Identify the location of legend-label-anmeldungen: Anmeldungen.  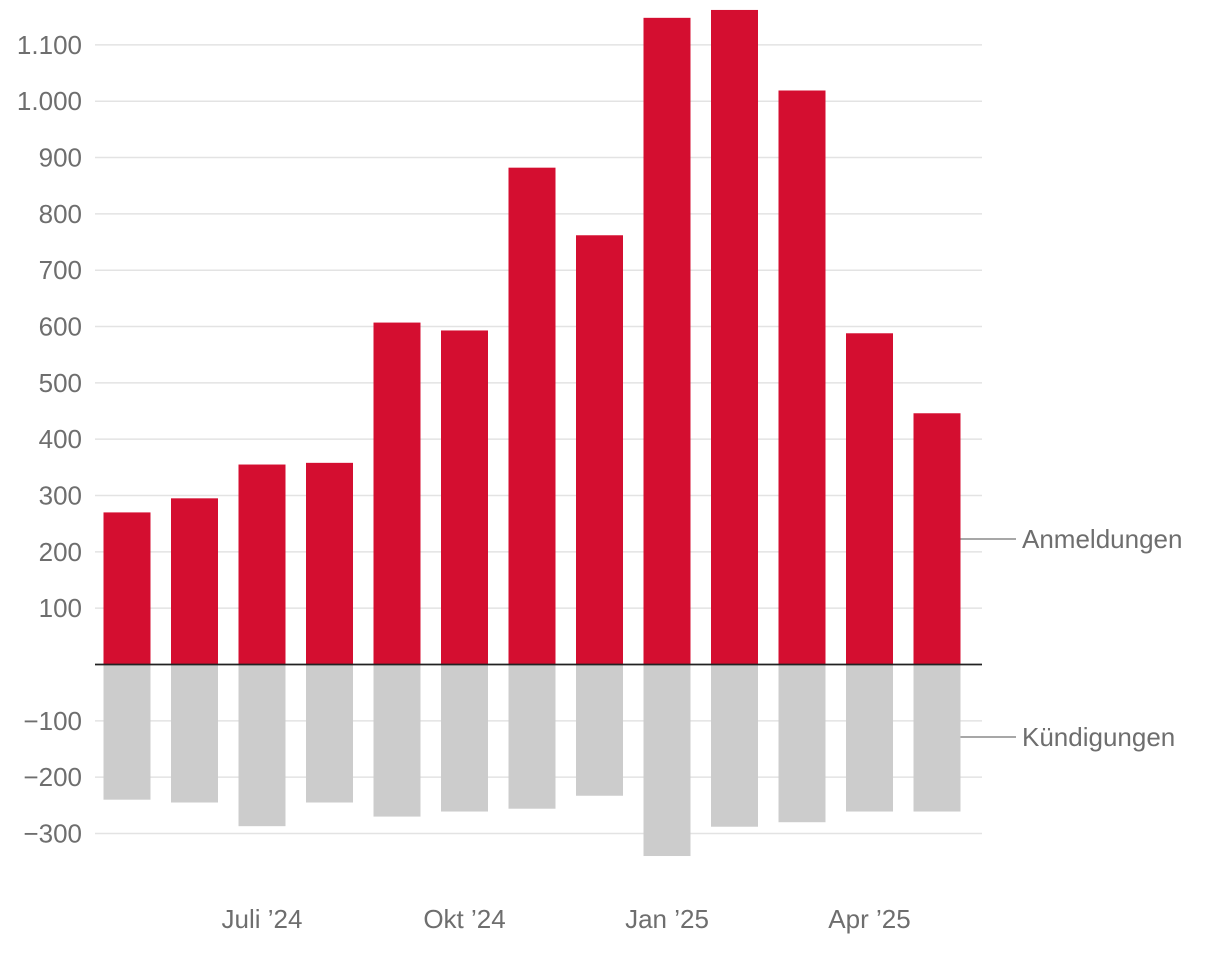
(1102, 539).